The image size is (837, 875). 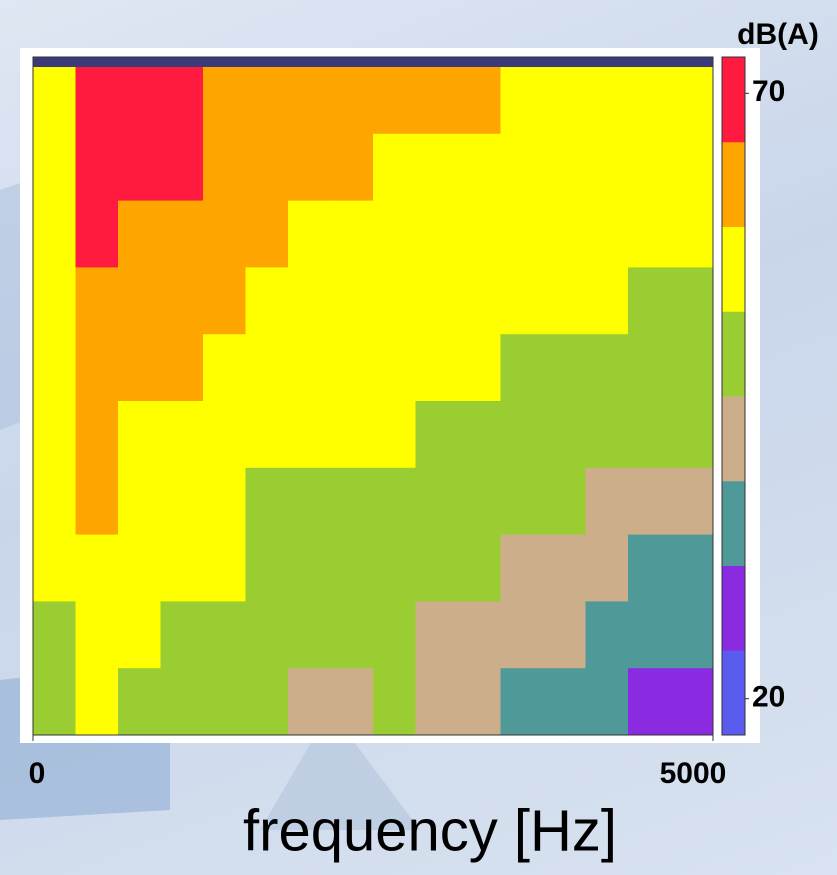 I want to click on x-tick-label: 5000, so click(x=693, y=773).